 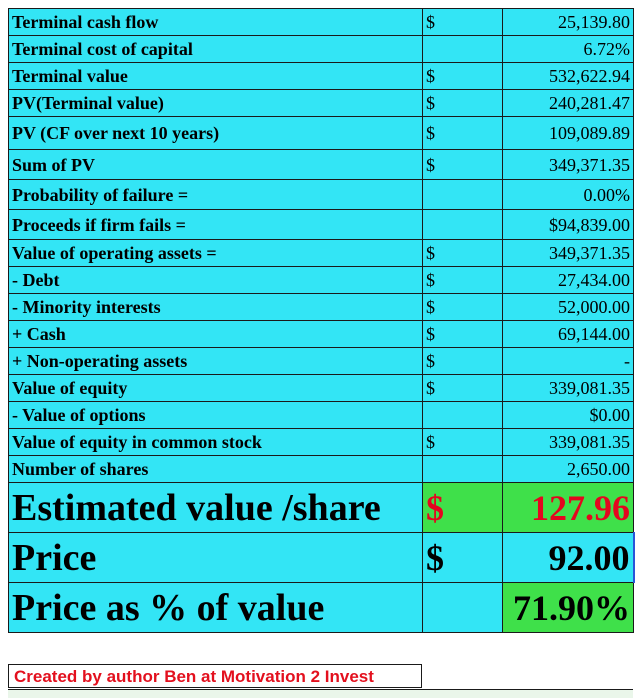 I want to click on cell-value: 109,089.89, so click(x=568, y=133).